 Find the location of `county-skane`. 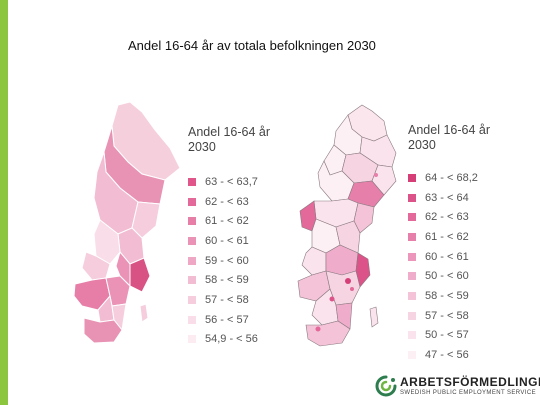

county-skane is located at coordinates (103, 330).